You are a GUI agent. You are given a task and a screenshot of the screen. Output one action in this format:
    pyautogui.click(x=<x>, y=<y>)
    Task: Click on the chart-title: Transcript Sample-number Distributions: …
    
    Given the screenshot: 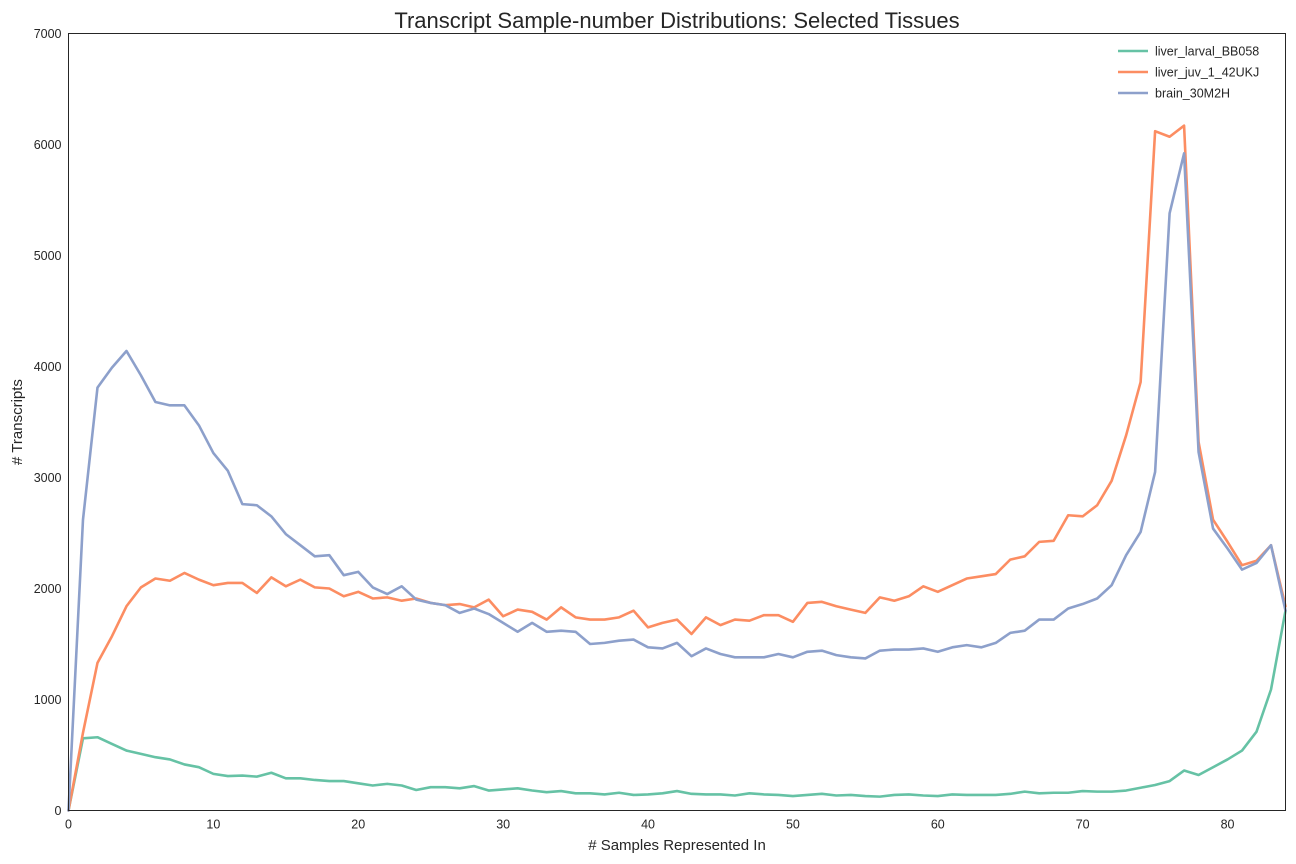 What is the action you would take?
    pyautogui.click(x=676, y=20)
    